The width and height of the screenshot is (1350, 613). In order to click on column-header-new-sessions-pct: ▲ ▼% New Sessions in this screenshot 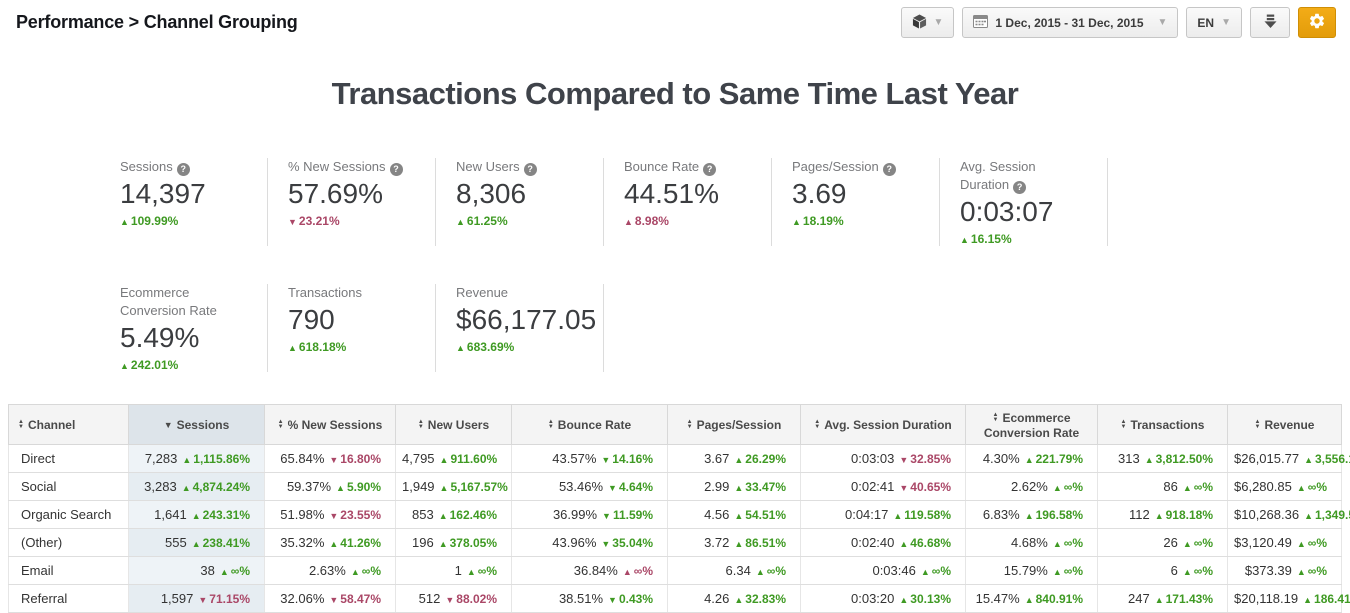, I will do `click(330, 424)`.